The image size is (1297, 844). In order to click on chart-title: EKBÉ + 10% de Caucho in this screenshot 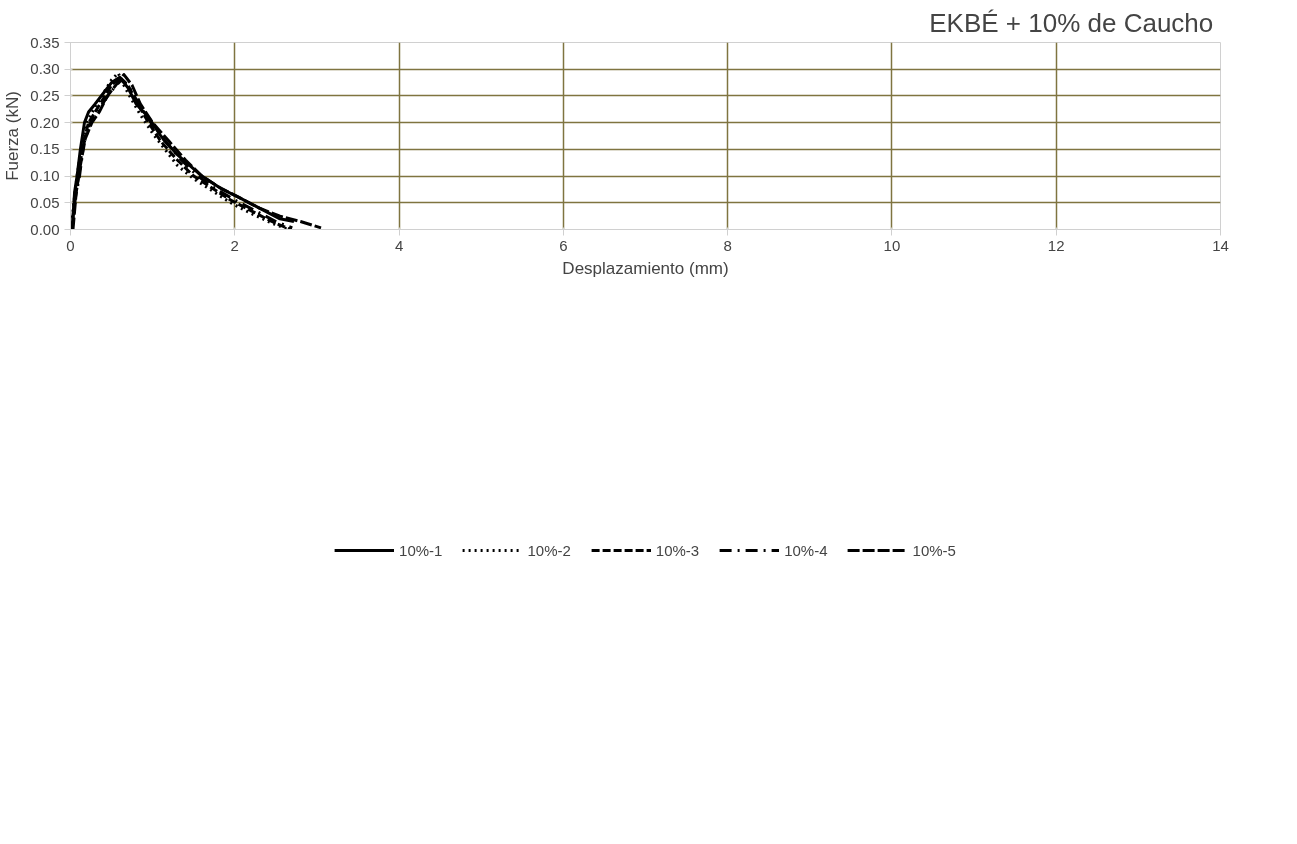, I will do `click(1071, 22)`.